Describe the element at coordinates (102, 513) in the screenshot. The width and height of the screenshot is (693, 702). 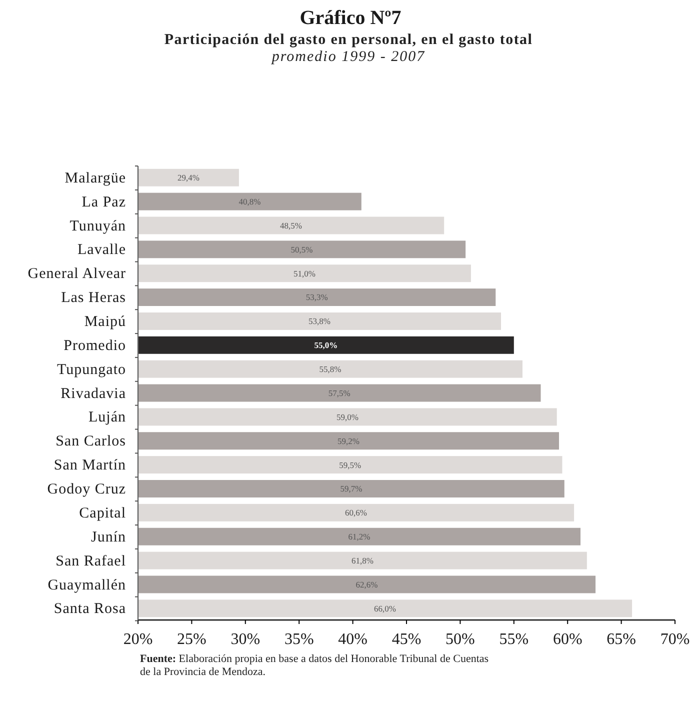
I see `y-tick-label: Capital` at that location.